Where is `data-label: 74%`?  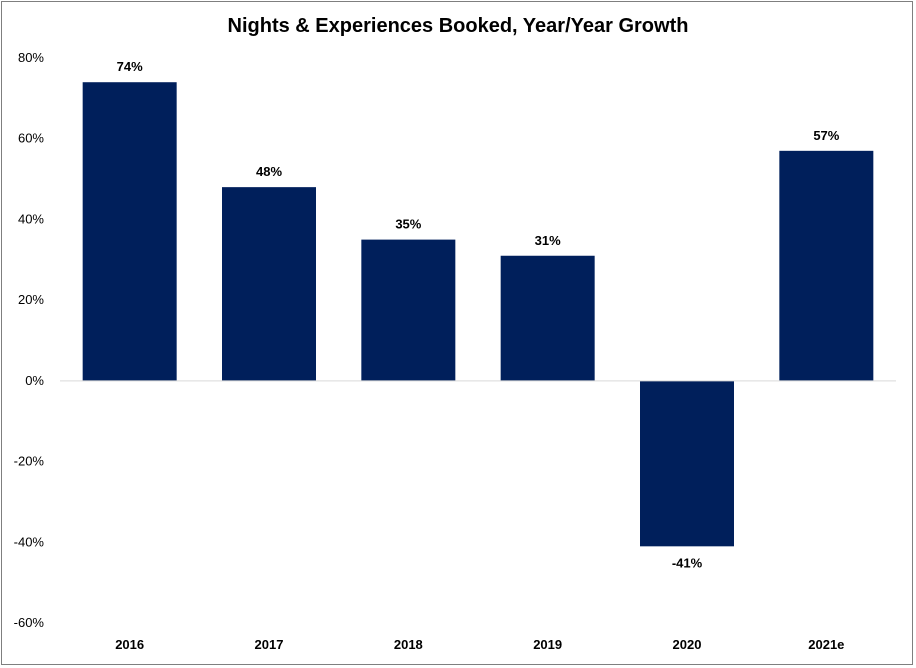 data-label: 74% is located at coordinates (130, 66).